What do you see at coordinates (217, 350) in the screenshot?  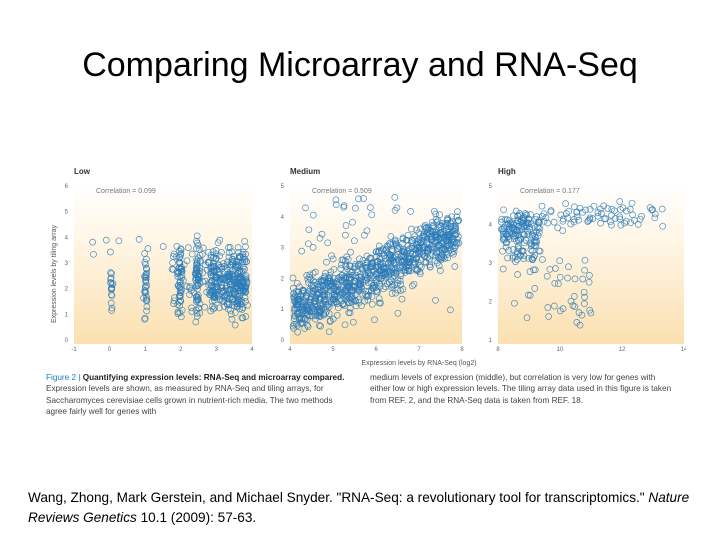 I see `x-tick-label: 3` at bounding box center [217, 350].